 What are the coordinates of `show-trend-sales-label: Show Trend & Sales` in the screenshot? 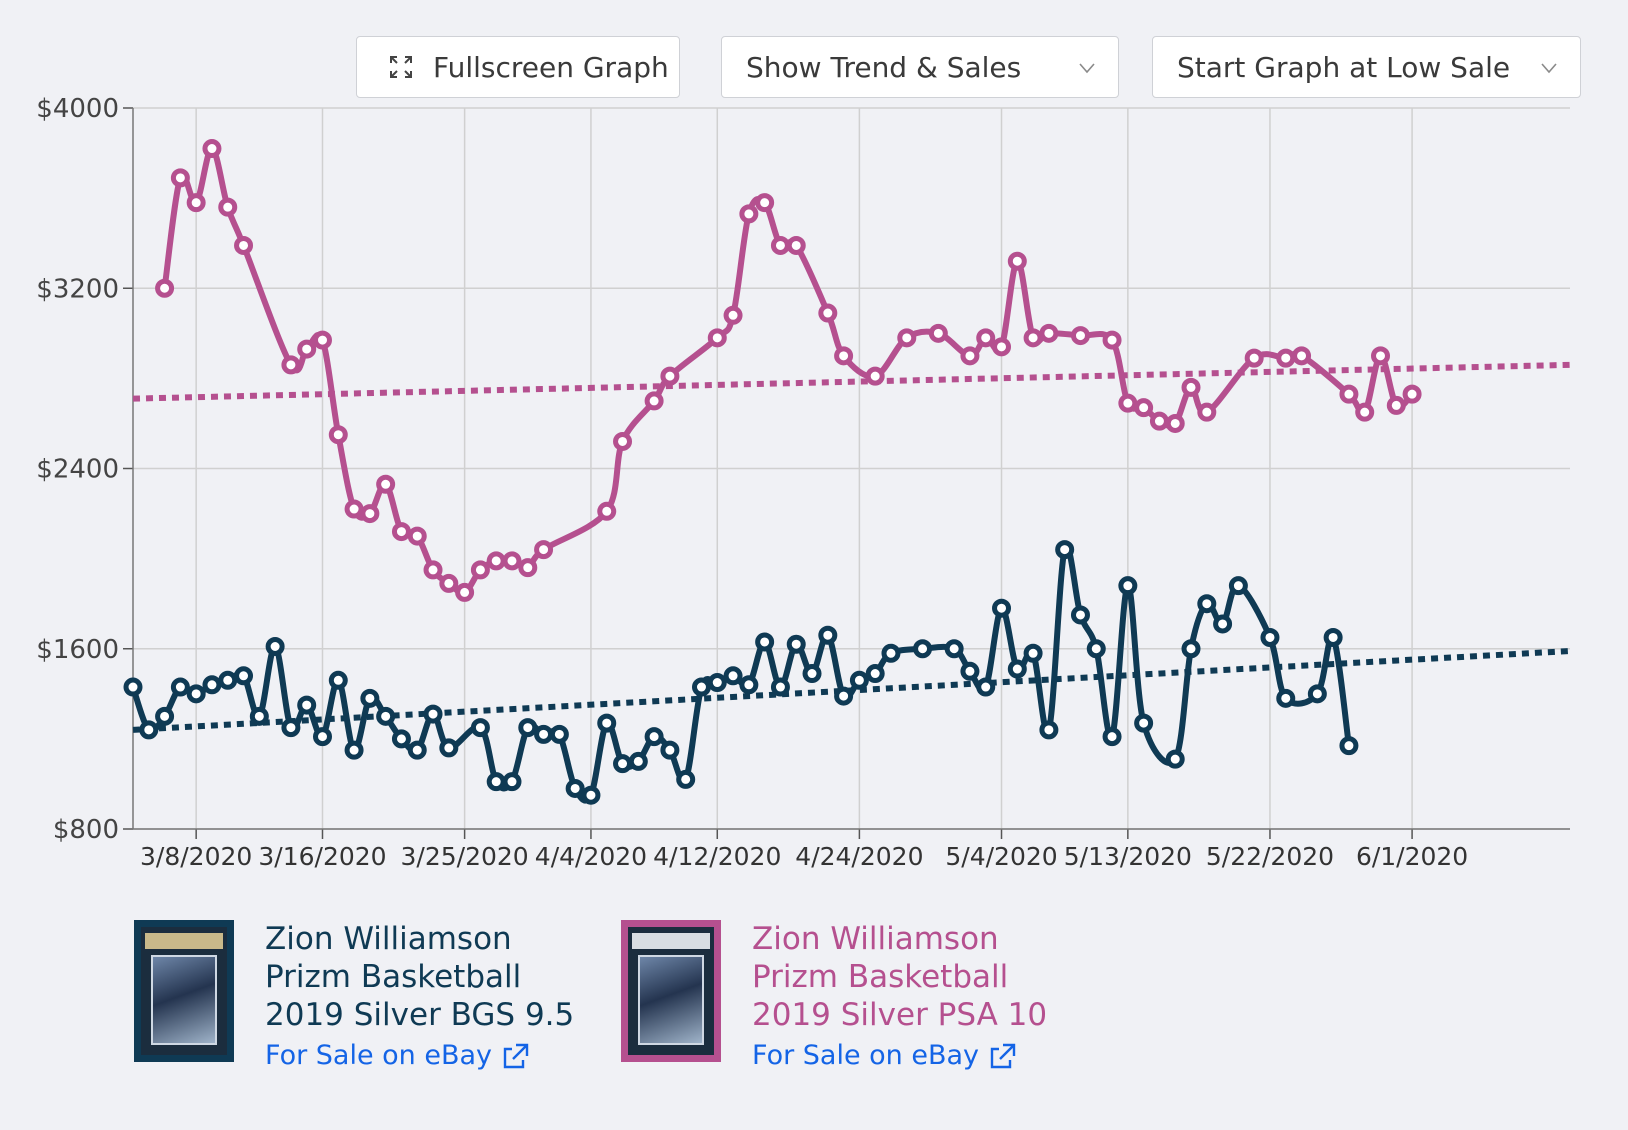 It's located at (884, 67).